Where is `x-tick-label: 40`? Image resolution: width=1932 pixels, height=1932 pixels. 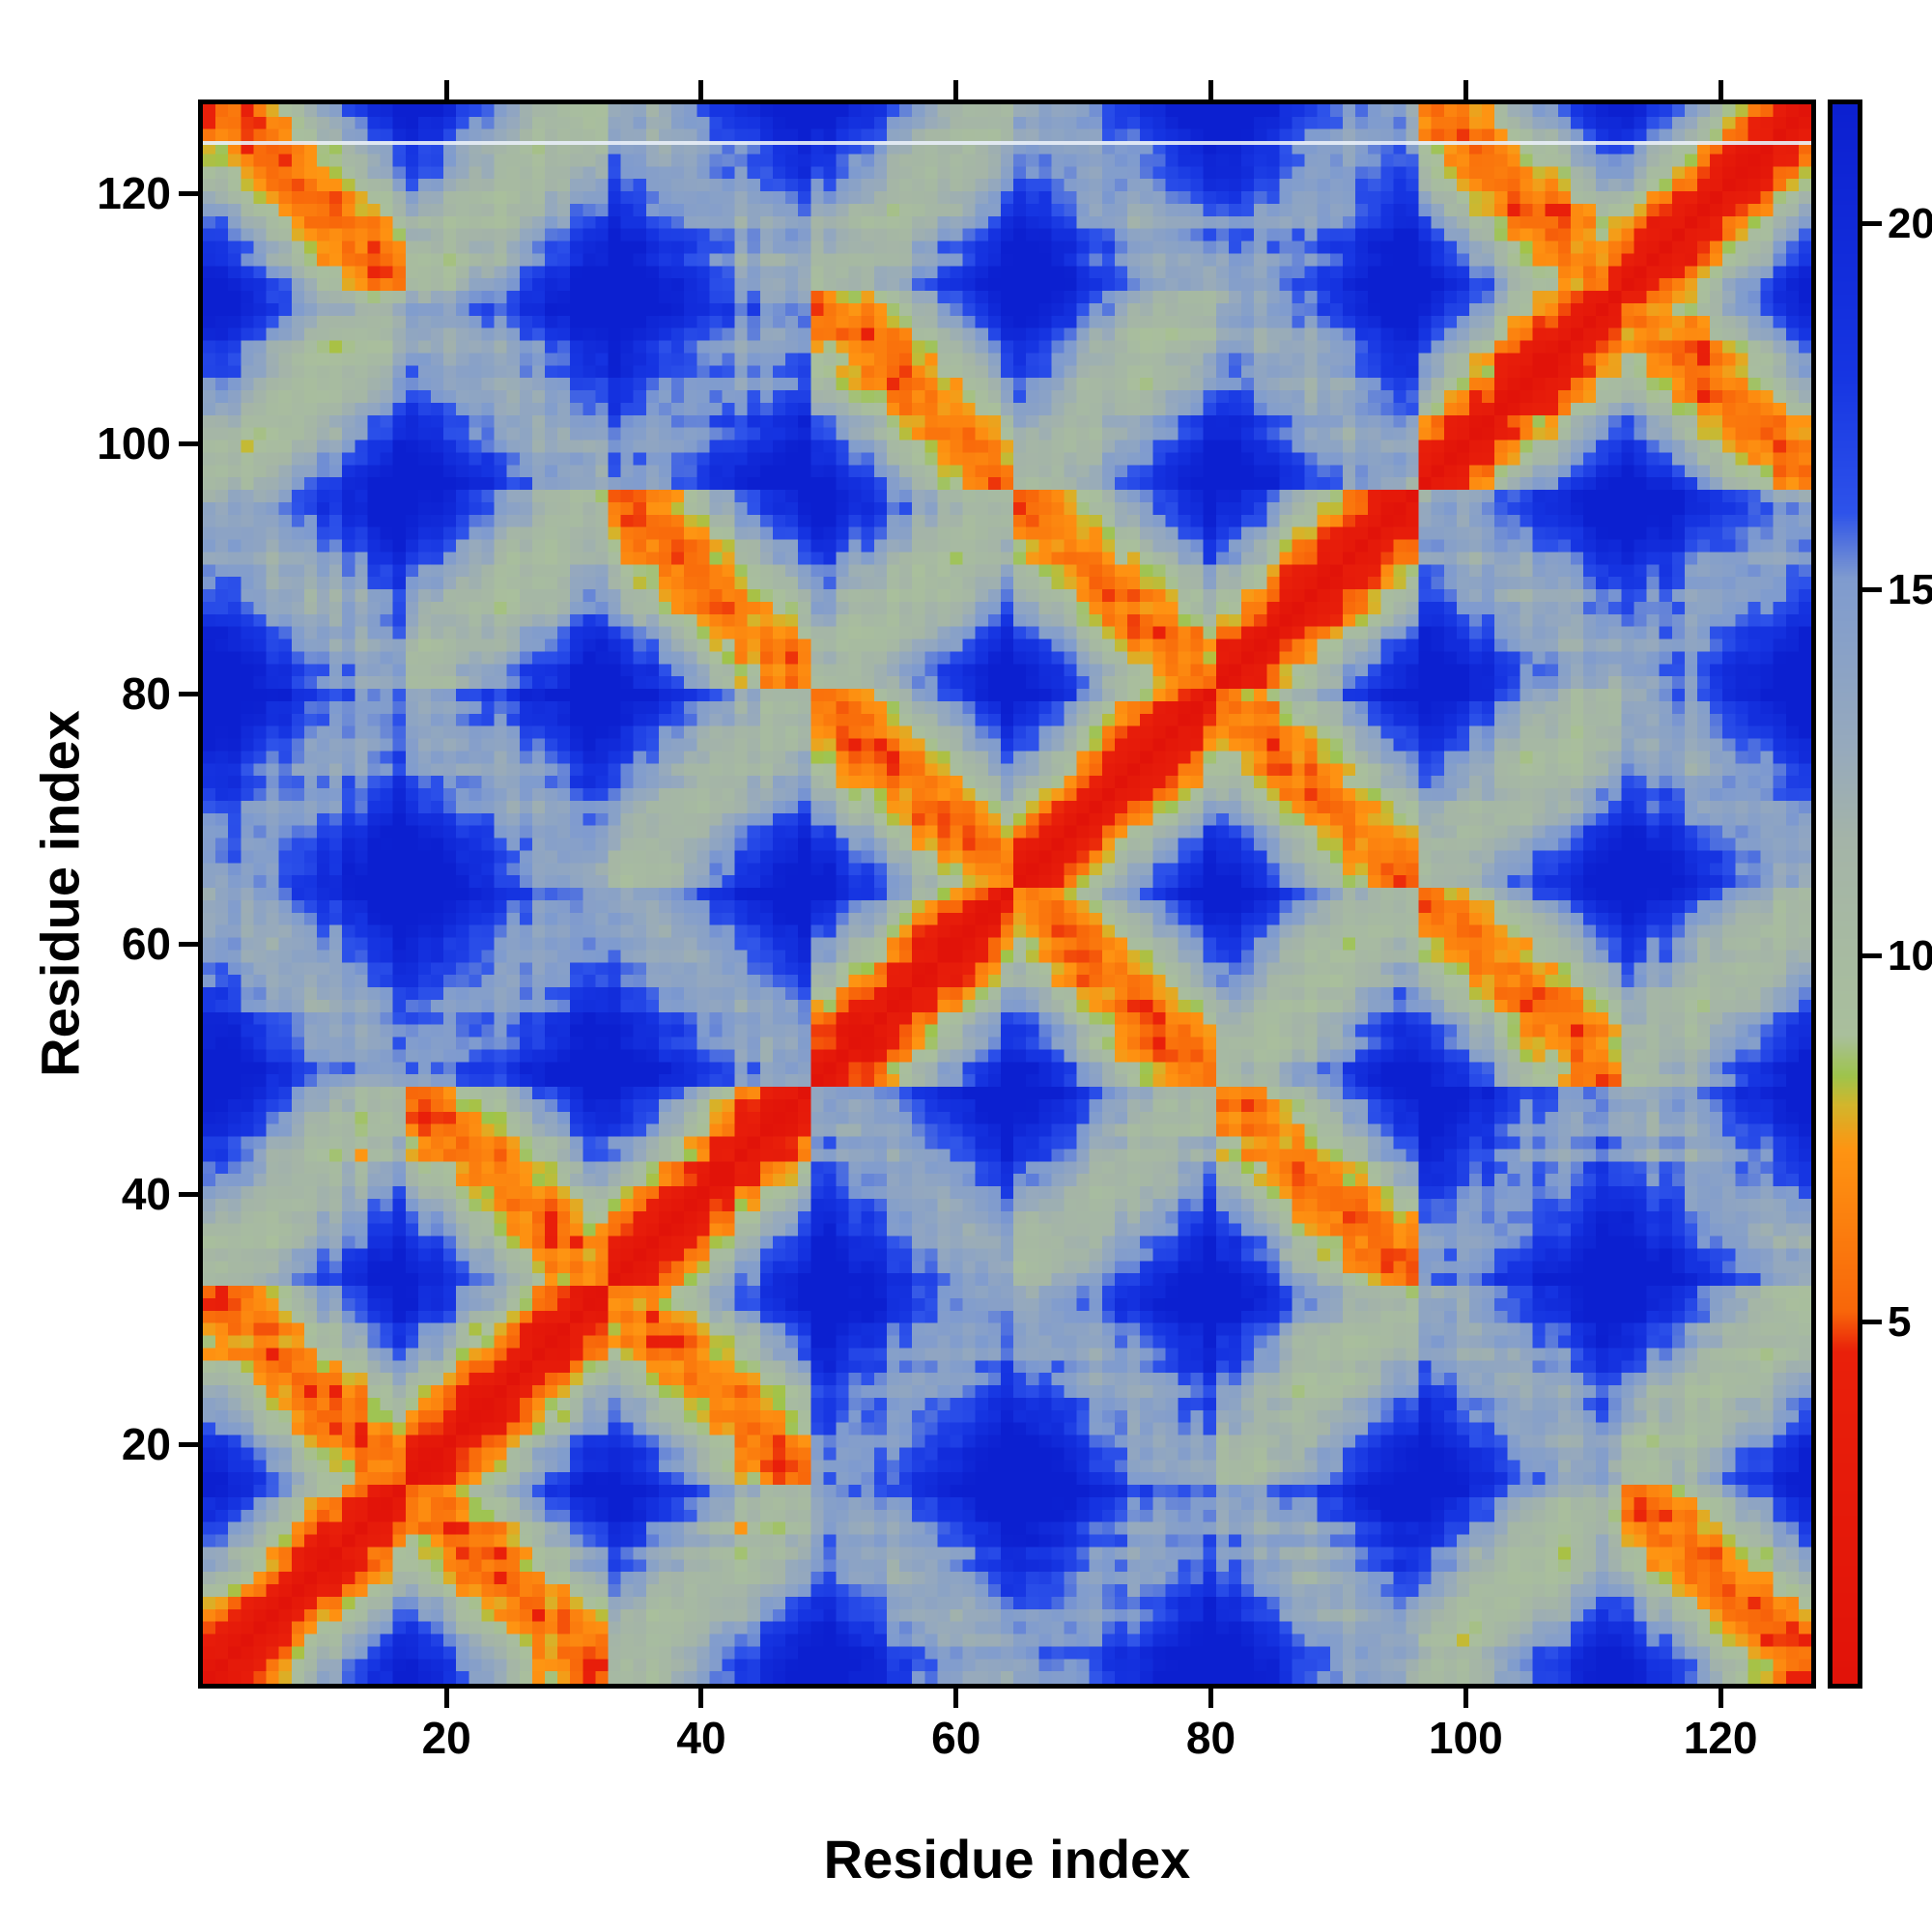 x-tick-label: 40 is located at coordinates (701, 1738).